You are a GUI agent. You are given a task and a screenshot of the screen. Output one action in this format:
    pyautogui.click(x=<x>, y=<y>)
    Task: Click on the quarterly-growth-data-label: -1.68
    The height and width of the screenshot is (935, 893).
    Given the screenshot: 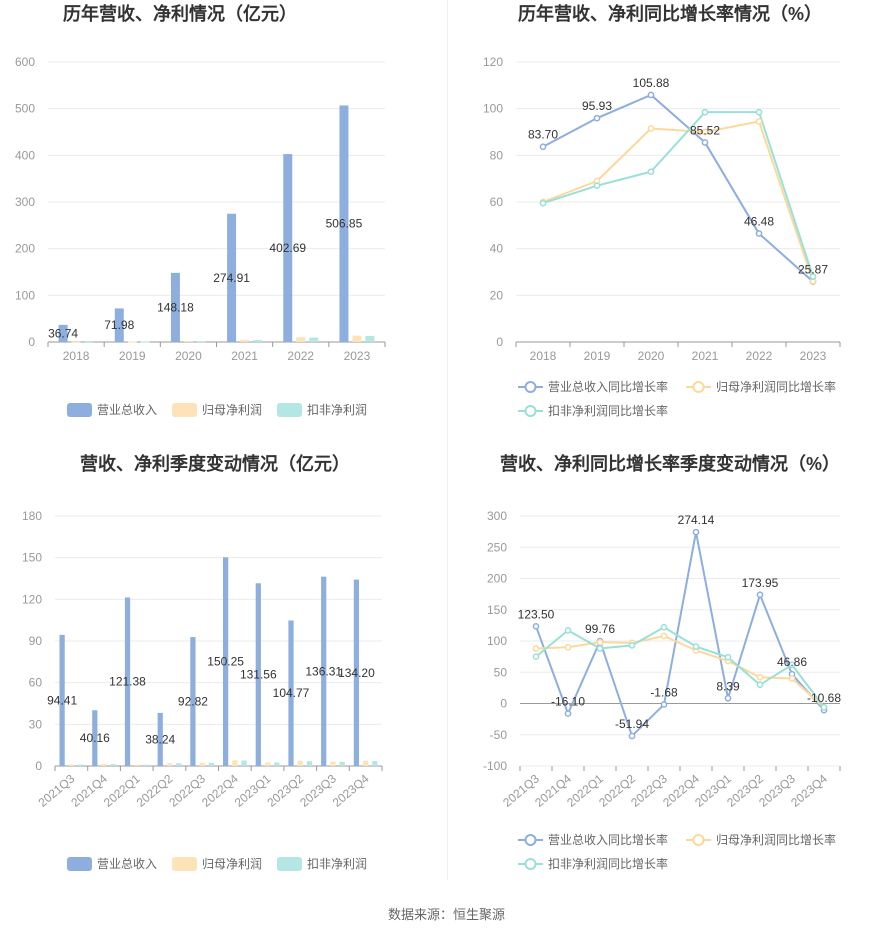 What is the action you would take?
    pyautogui.click(x=664, y=693)
    